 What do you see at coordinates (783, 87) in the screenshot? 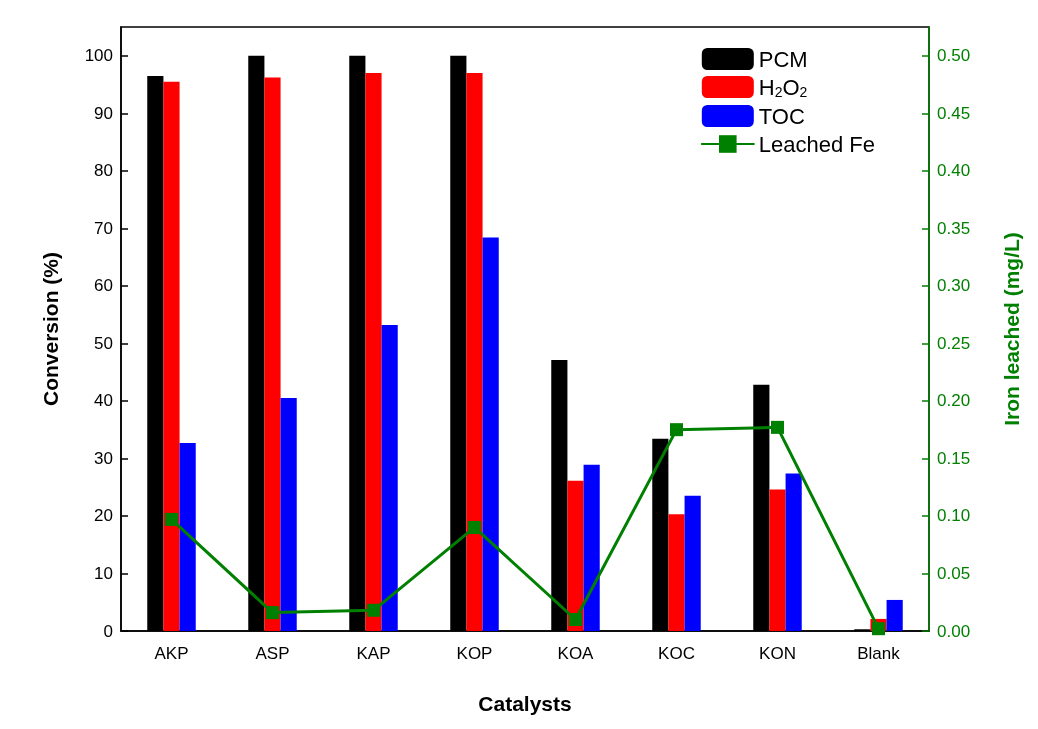
I see `legend-label: H2O2` at bounding box center [783, 87].